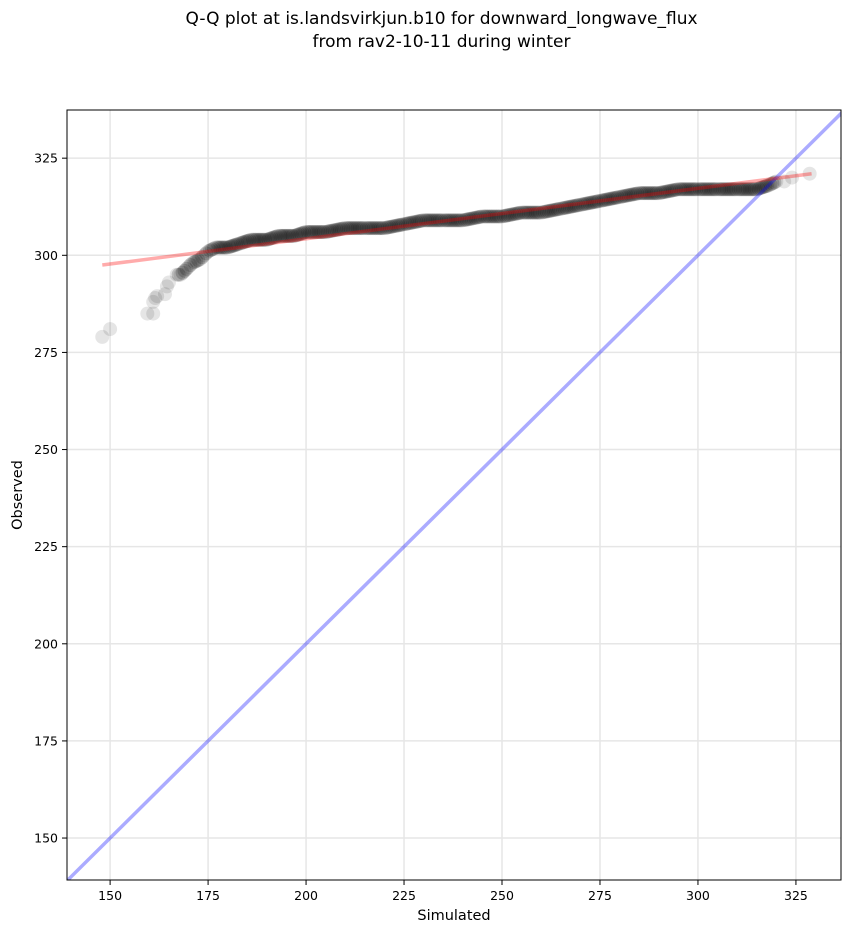 This screenshot has width=851, height=934. Describe the element at coordinates (502, 895) in the screenshot. I see `x-tick-label: 250` at that location.